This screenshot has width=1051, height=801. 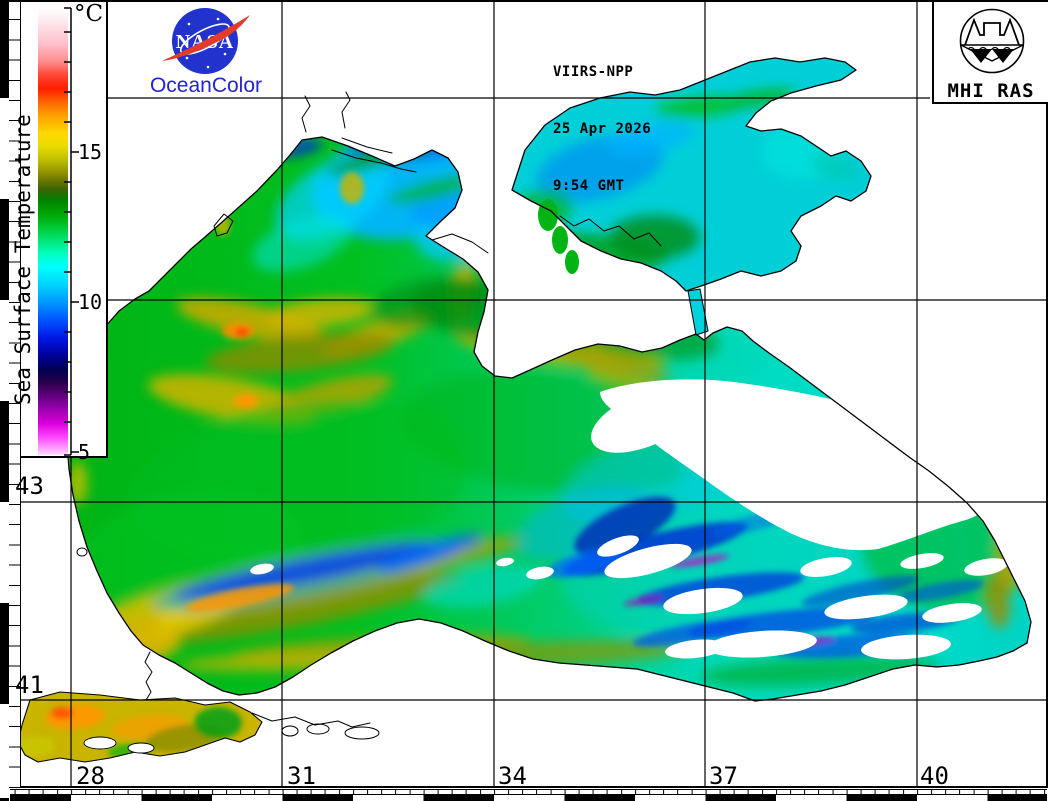 I want to click on colorbar-axis, so click(x=71, y=231).